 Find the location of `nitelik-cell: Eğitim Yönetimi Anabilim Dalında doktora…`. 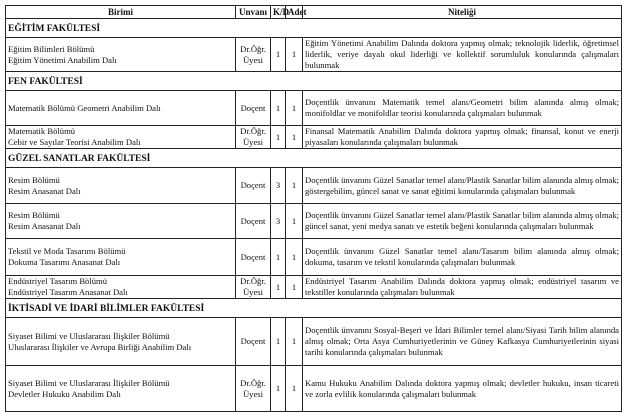

nitelik-cell: Eğitim Yönetimi Anabilim Dalında doktora… is located at coordinates (462, 54).